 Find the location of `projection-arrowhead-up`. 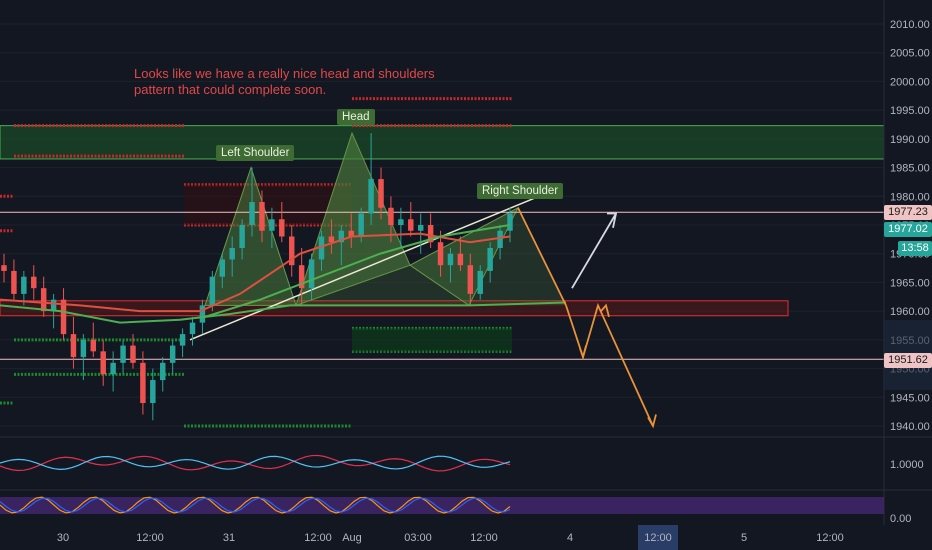

projection-arrowhead-up is located at coordinates (605, 310).